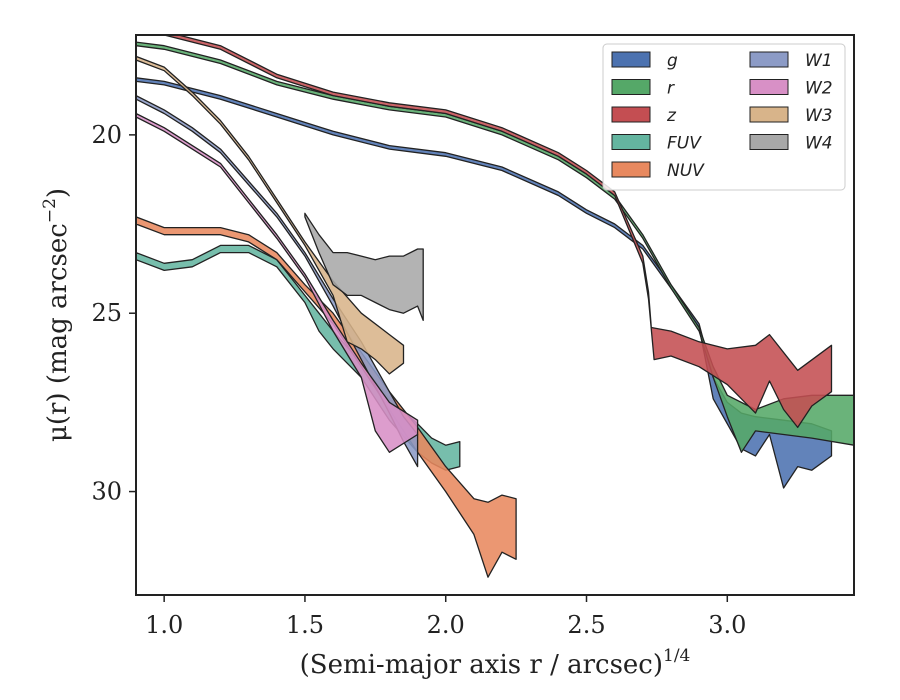 The width and height of the screenshot is (900, 700). Describe the element at coordinates (769, 142) in the screenshot. I see `legend-swatch-w4` at that location.